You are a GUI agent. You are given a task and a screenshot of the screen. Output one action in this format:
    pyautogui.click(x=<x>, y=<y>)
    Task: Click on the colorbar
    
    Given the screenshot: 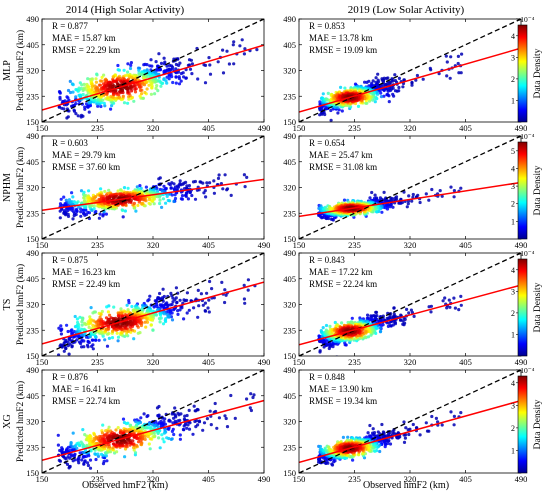 What is the action you would take?
    pyautogui.click(x=522, y=73)
    